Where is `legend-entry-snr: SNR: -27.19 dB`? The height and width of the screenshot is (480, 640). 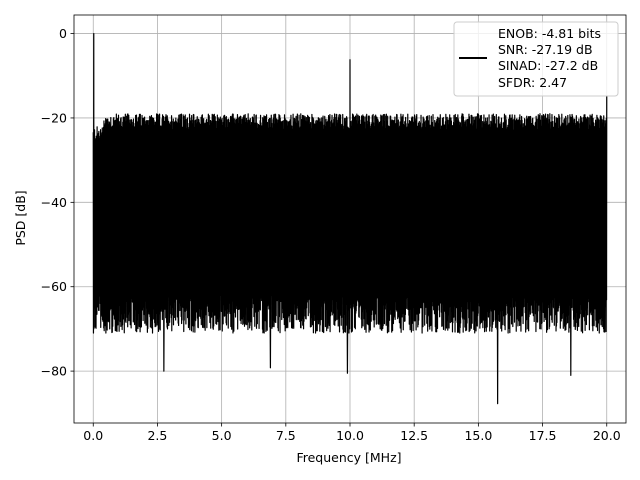 legend-entry-snr: SNR: -27.19 dB is located at coordinates (545, 49).